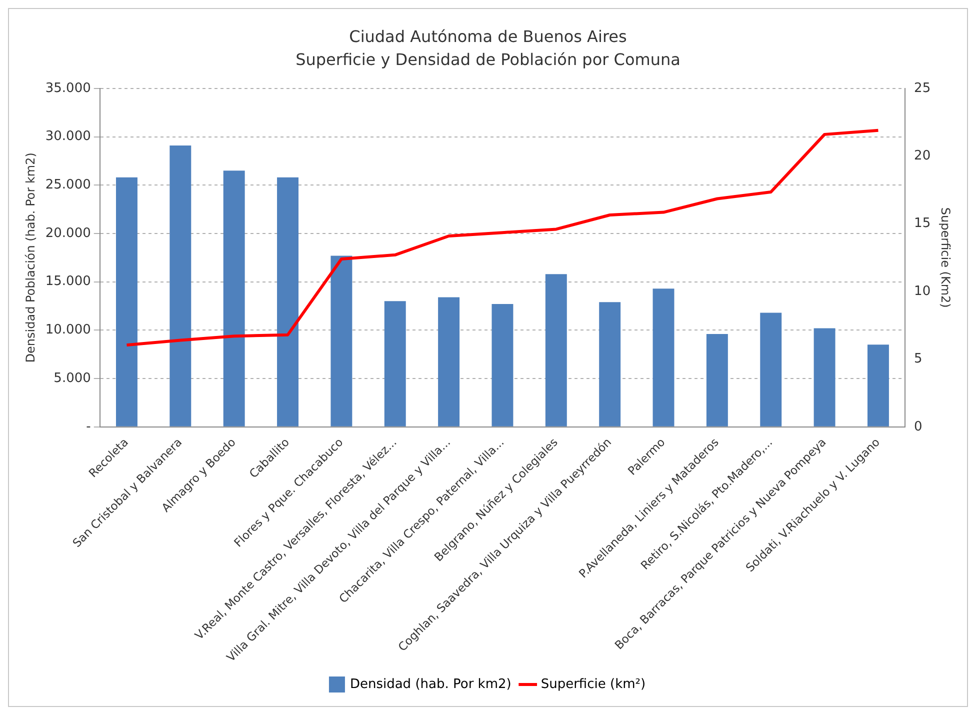 This screenshot has width=976, height=715. I want to click on legend-label: Densidad (hab. Por km2), so click(431, 684).